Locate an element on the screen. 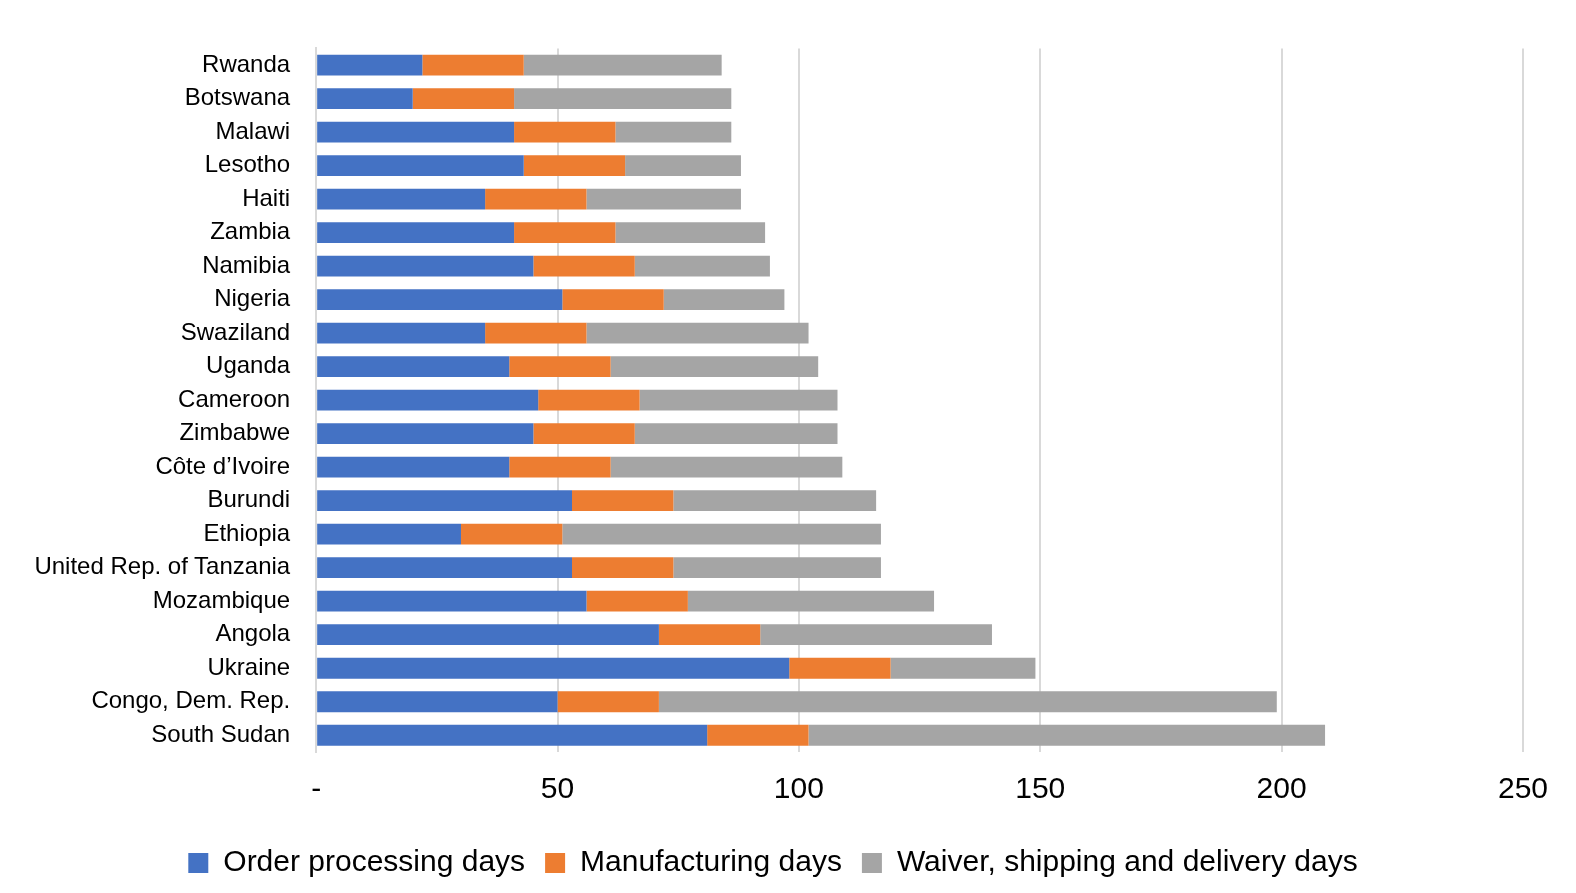  y-tick-label: Ethiopia is located at coordinates (247, 532).